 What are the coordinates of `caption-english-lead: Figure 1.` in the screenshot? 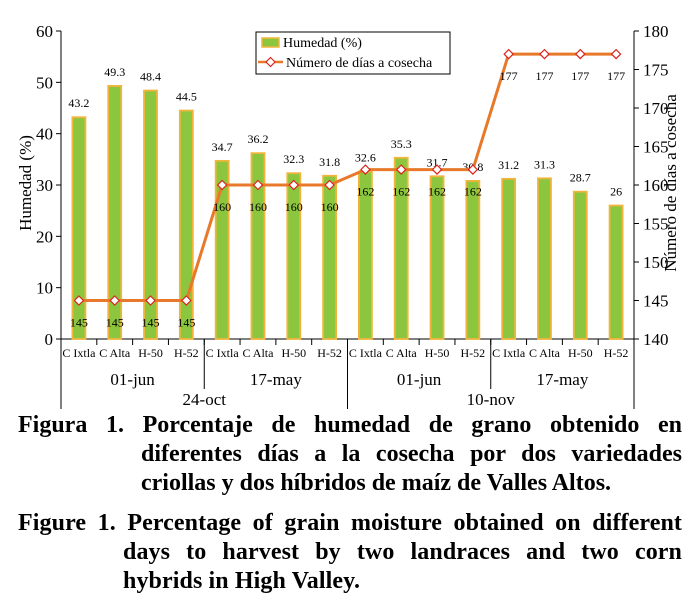 It's located at (67, 523).